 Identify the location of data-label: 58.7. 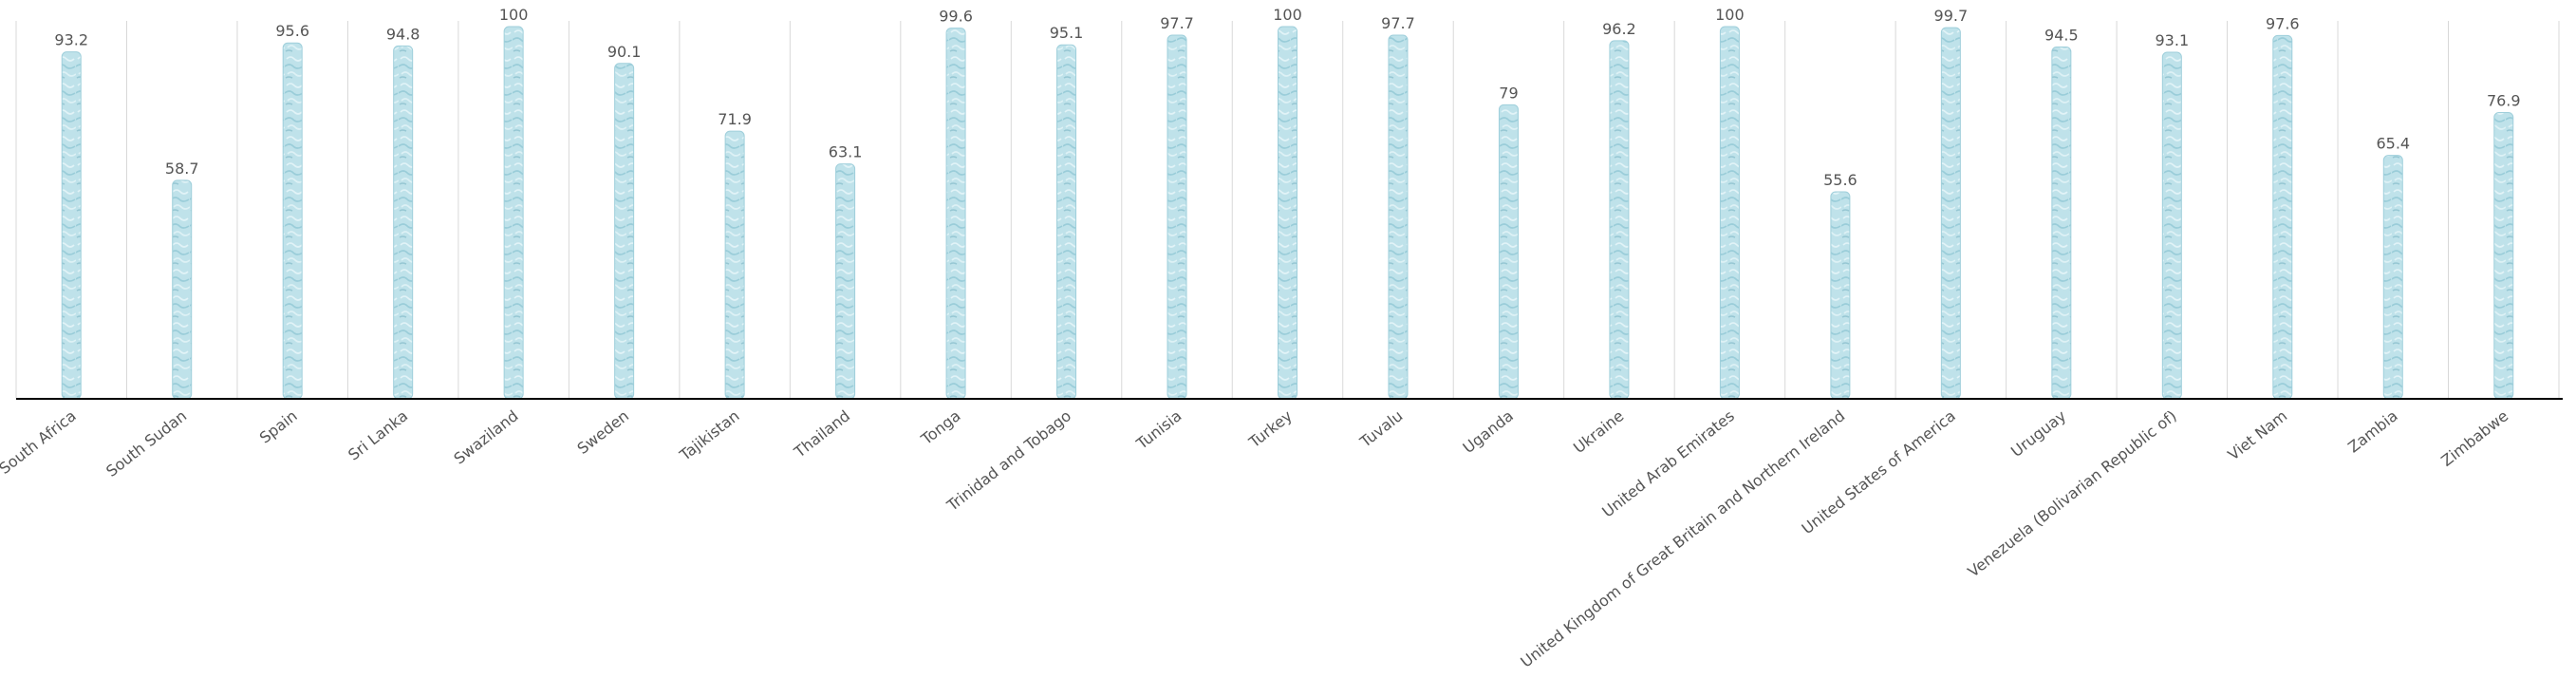
(182, 169).